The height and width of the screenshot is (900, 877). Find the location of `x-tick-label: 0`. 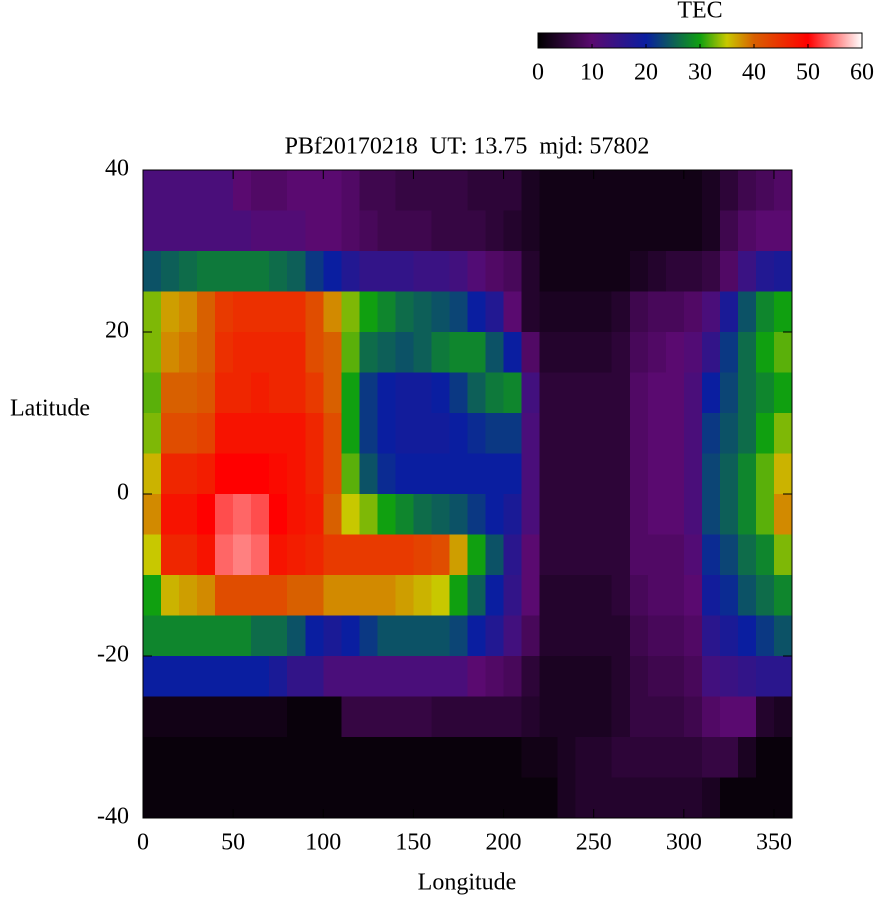

x-tick-label: 0 is located at coordinates (143, 843).